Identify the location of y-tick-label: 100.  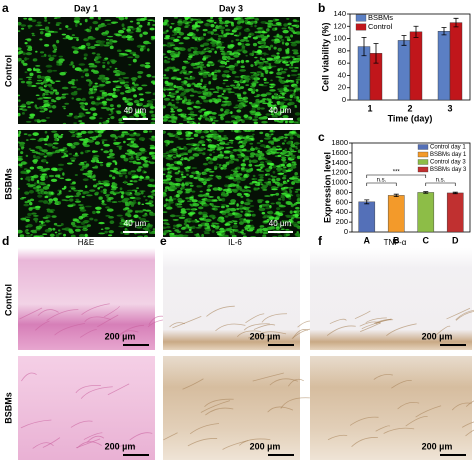
(339, 38).